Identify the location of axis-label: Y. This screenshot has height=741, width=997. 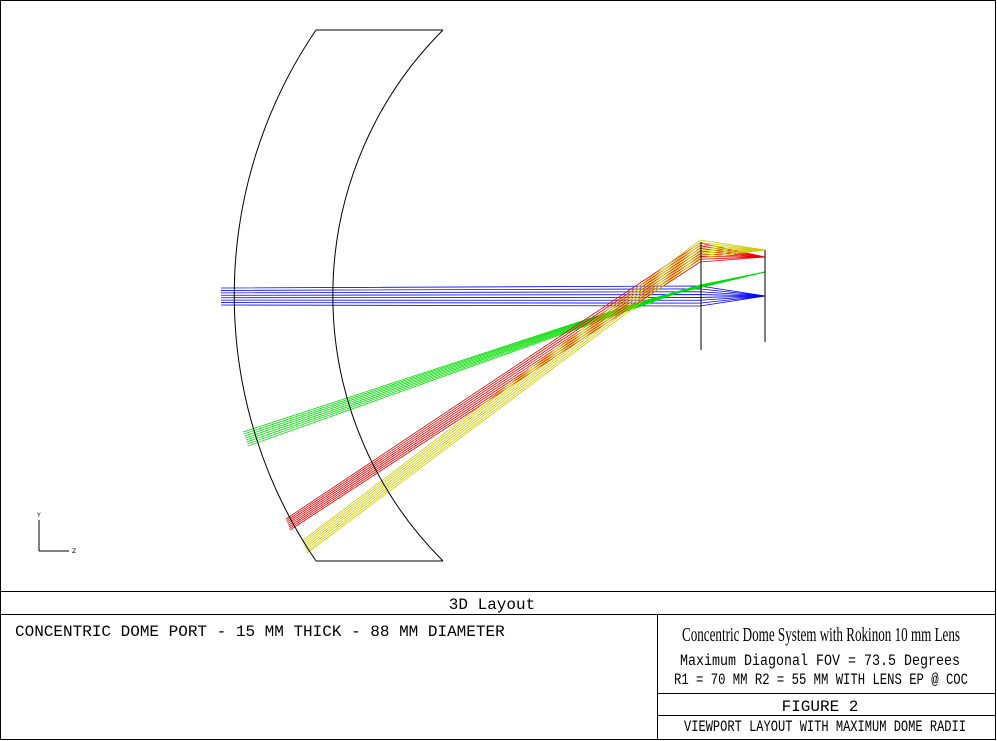
(38, 515).